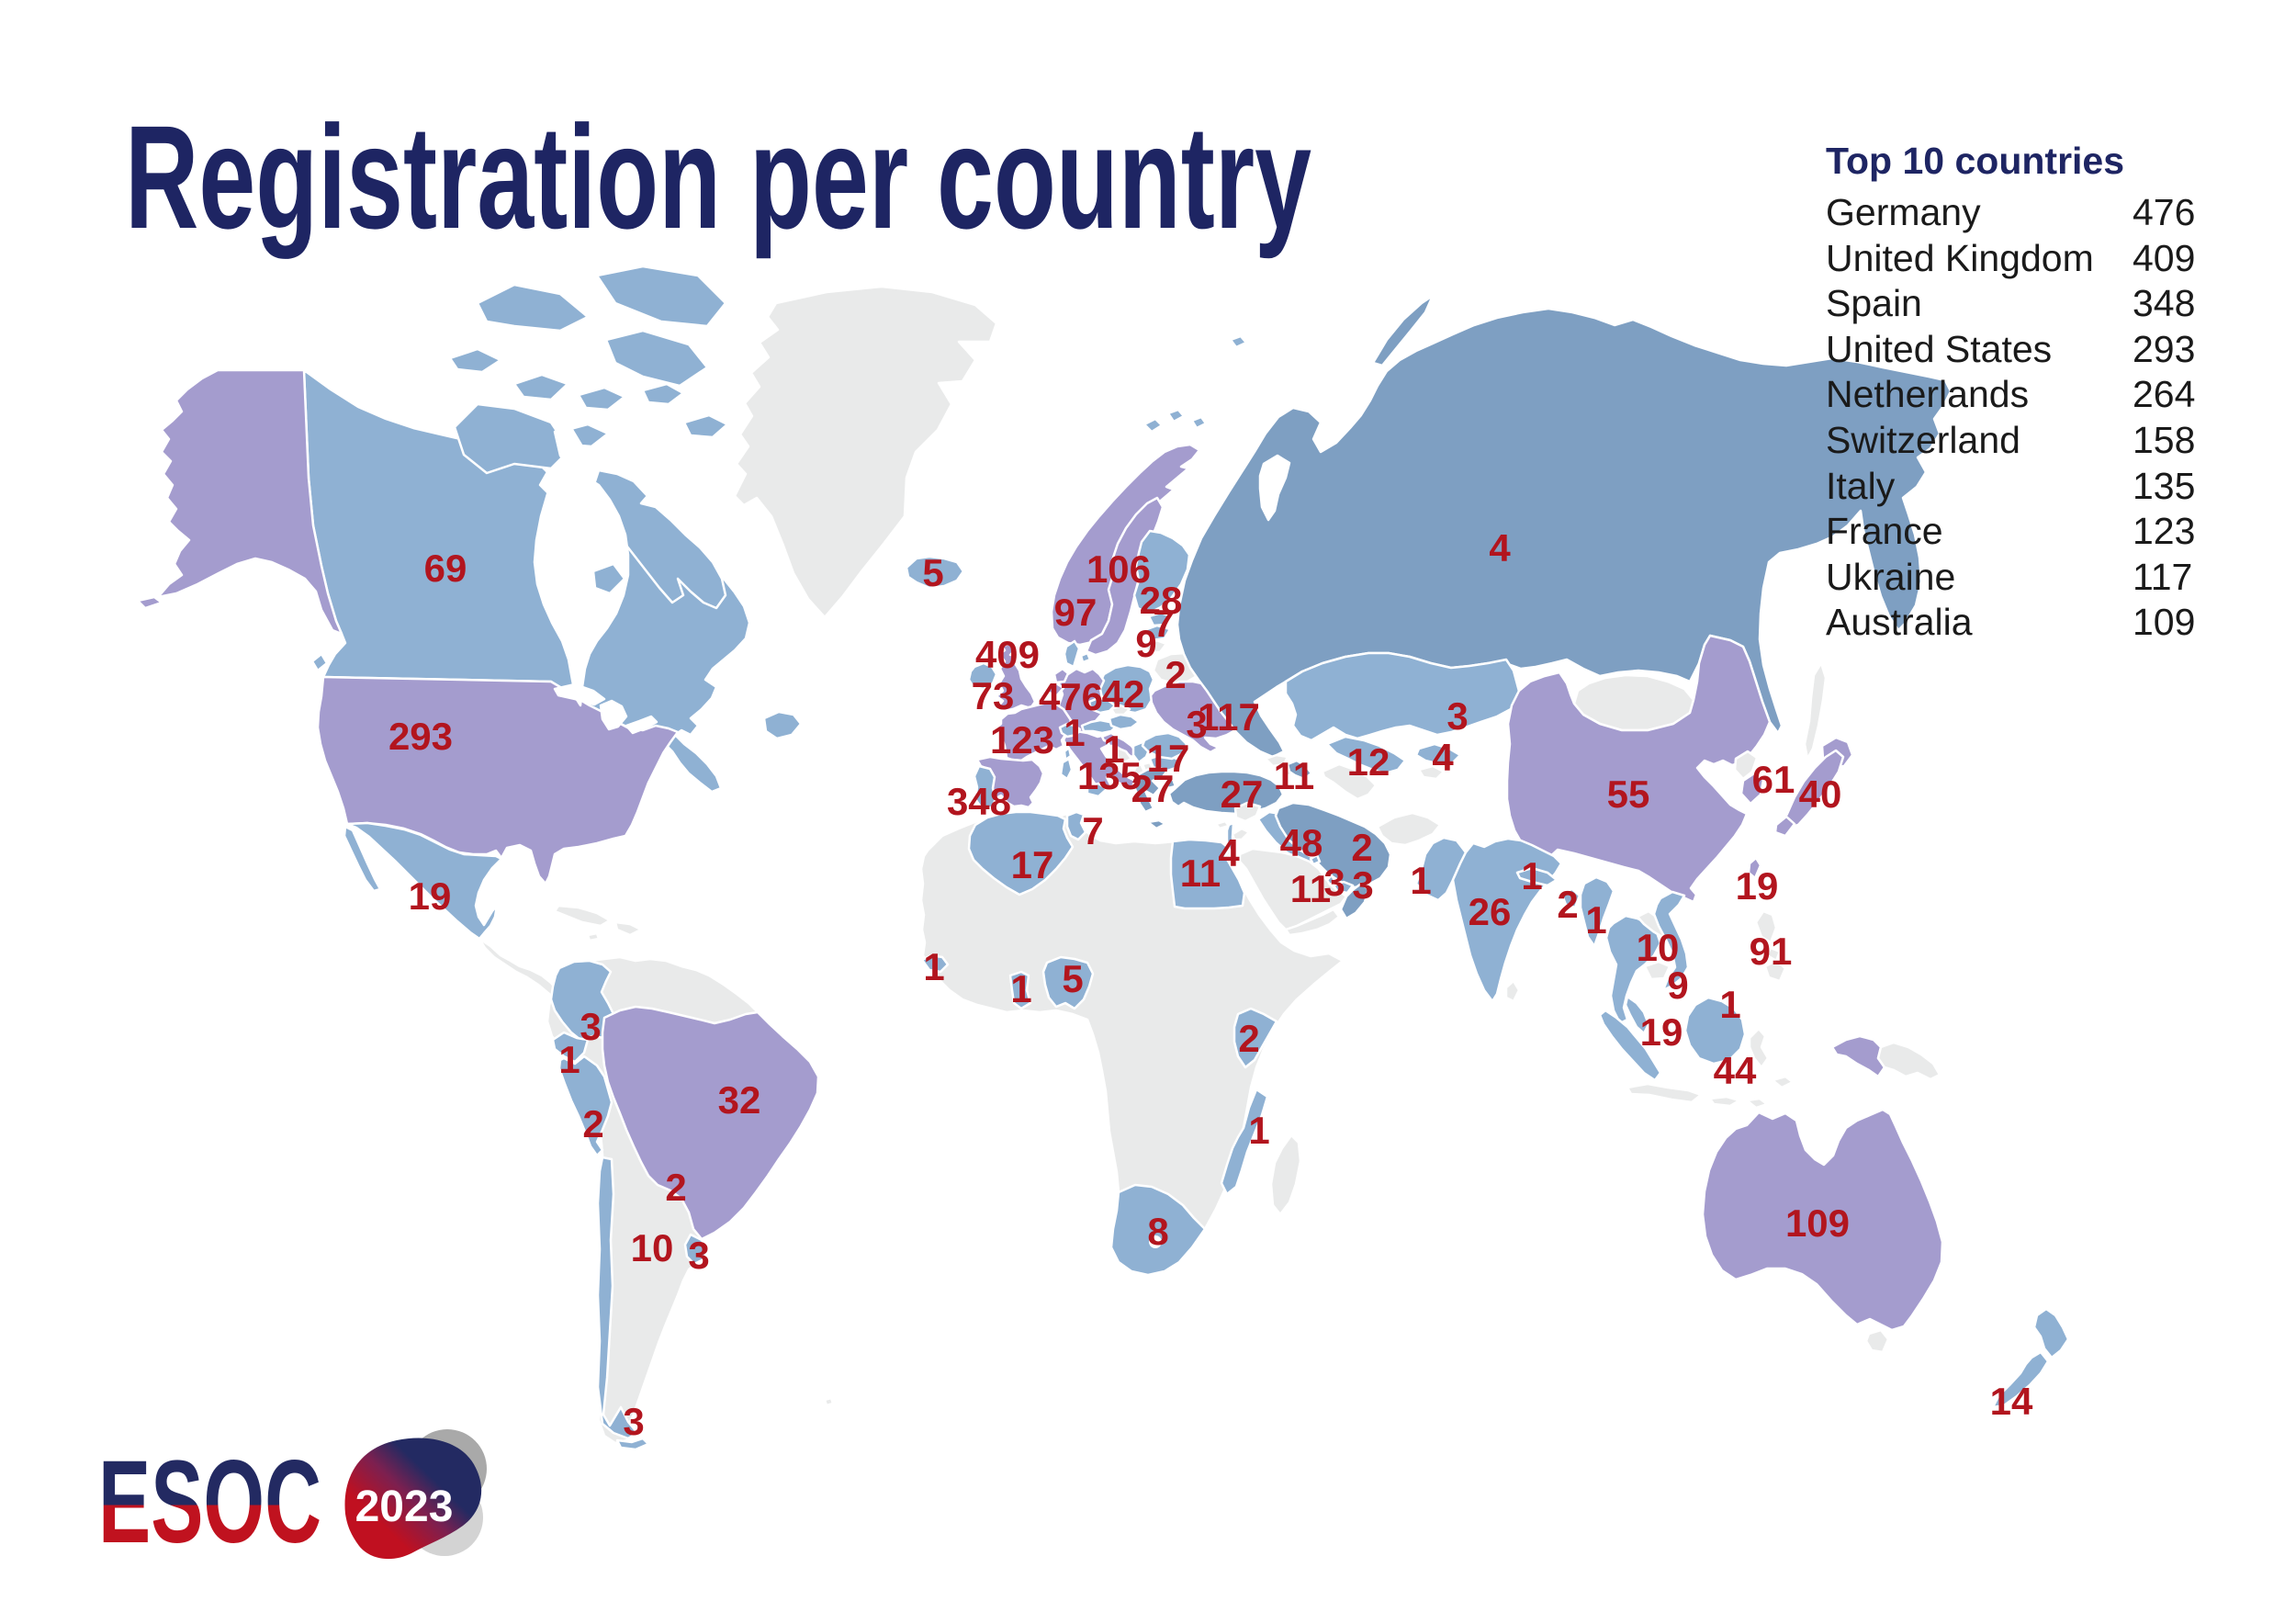 This screenshot has width=2296, height=1624. I want to click on svg-text: 293, so click(420, 736).